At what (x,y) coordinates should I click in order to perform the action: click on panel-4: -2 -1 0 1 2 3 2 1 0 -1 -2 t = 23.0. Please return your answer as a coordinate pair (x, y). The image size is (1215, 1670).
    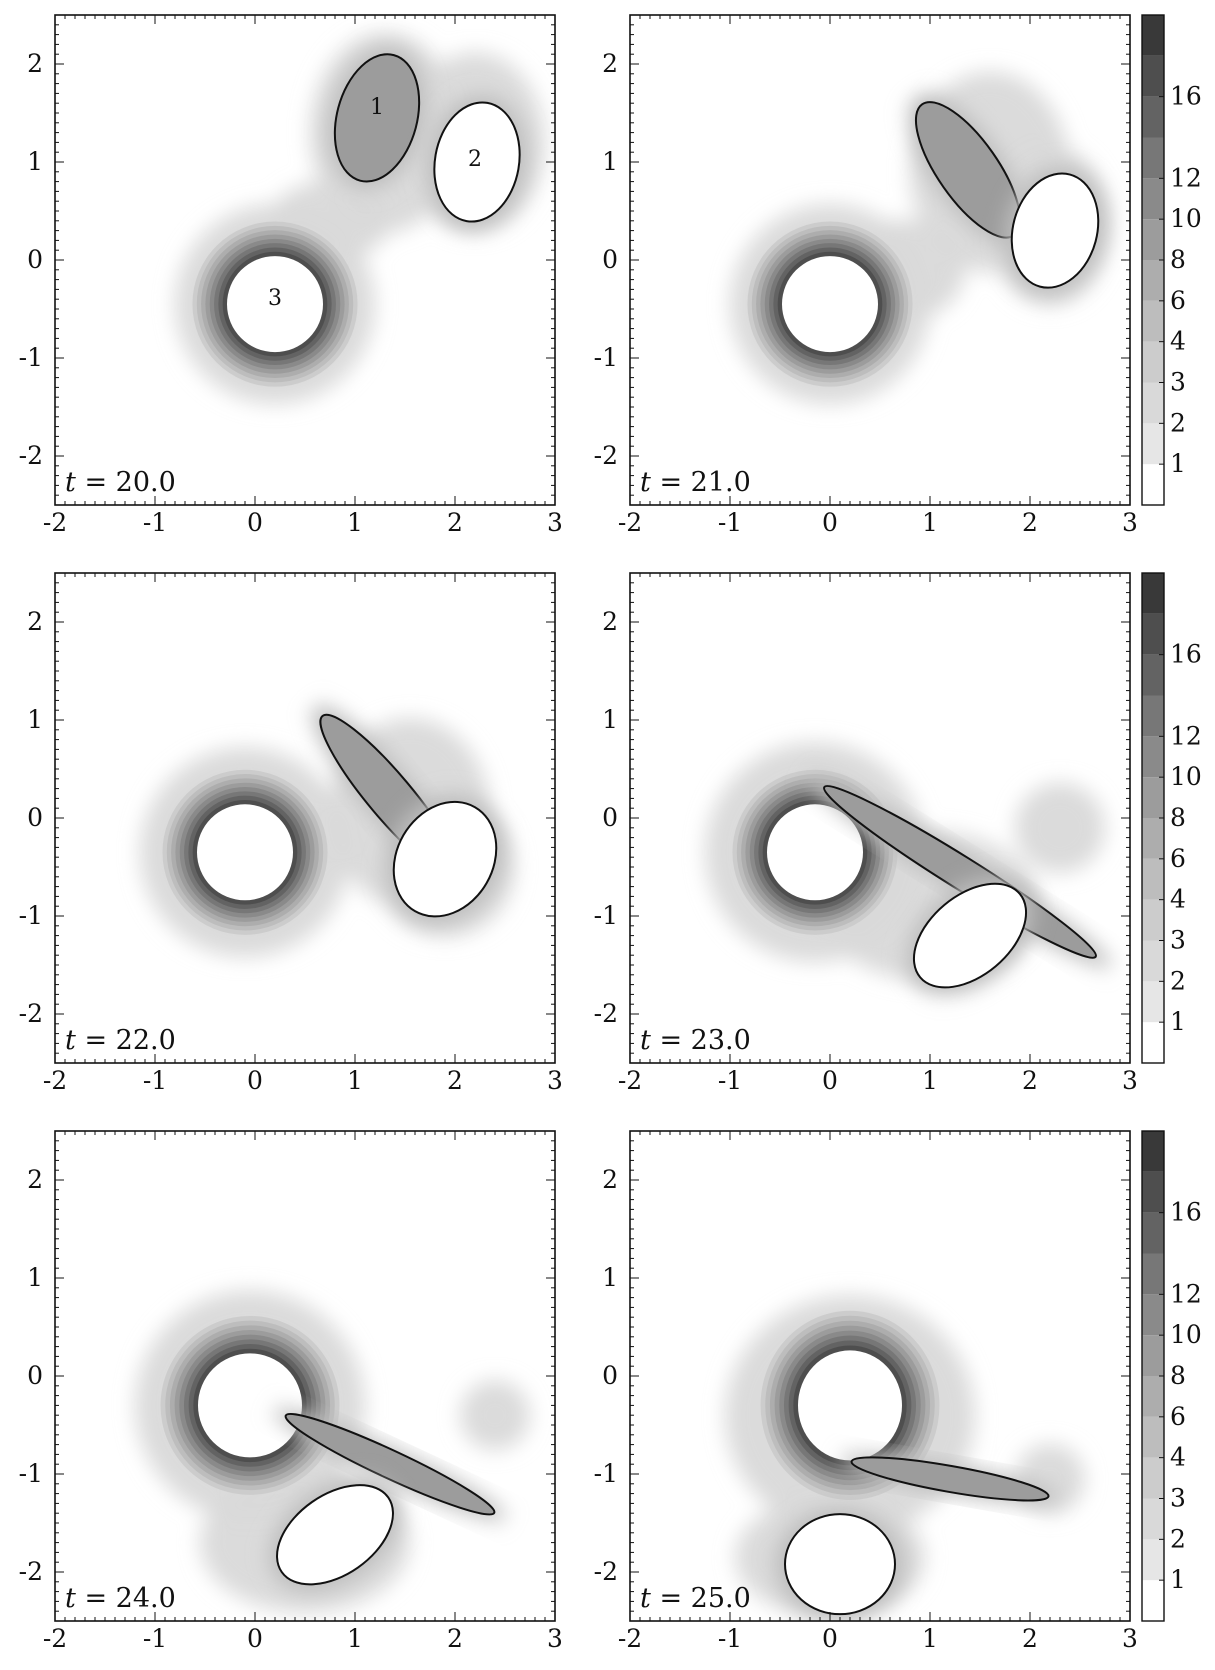
    Looking at the image, I should click on (866, 833).